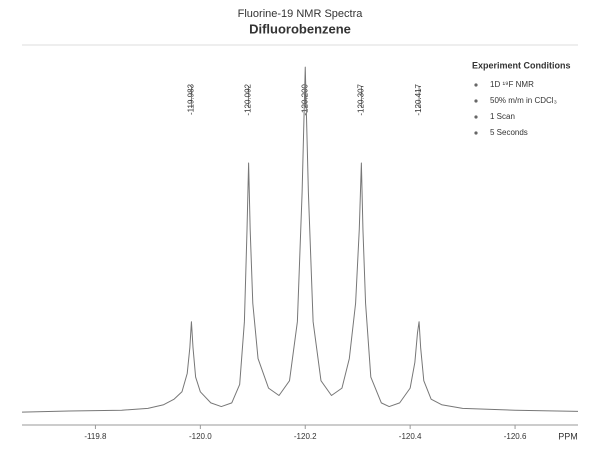 This screenshot has width=600, height=450. I want to click on x-tick-label: -120.0, so click(200, 436).